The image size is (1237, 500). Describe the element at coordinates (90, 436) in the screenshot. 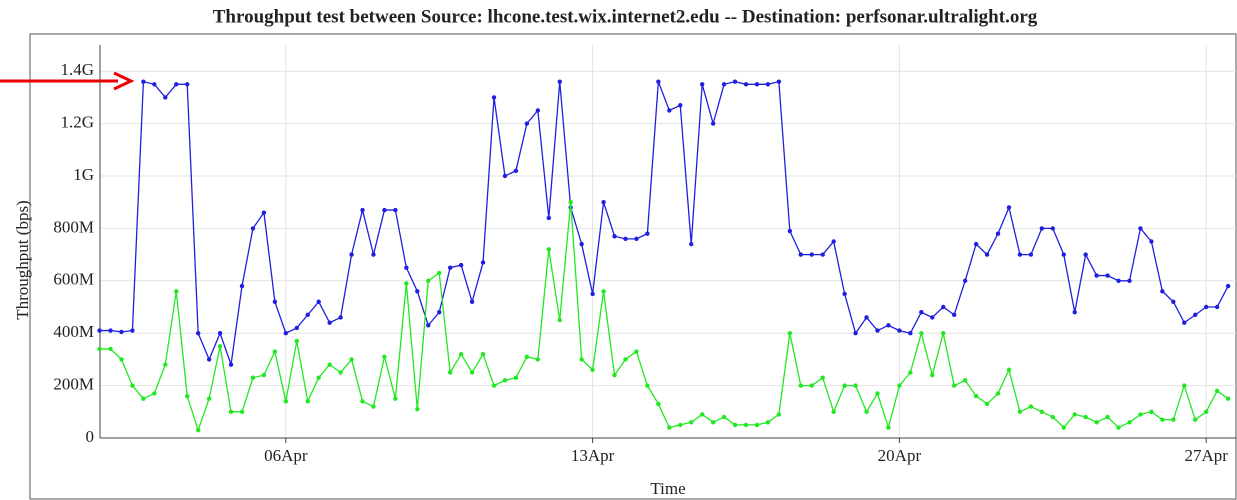

I see `y-tick-label: 0` at that location.